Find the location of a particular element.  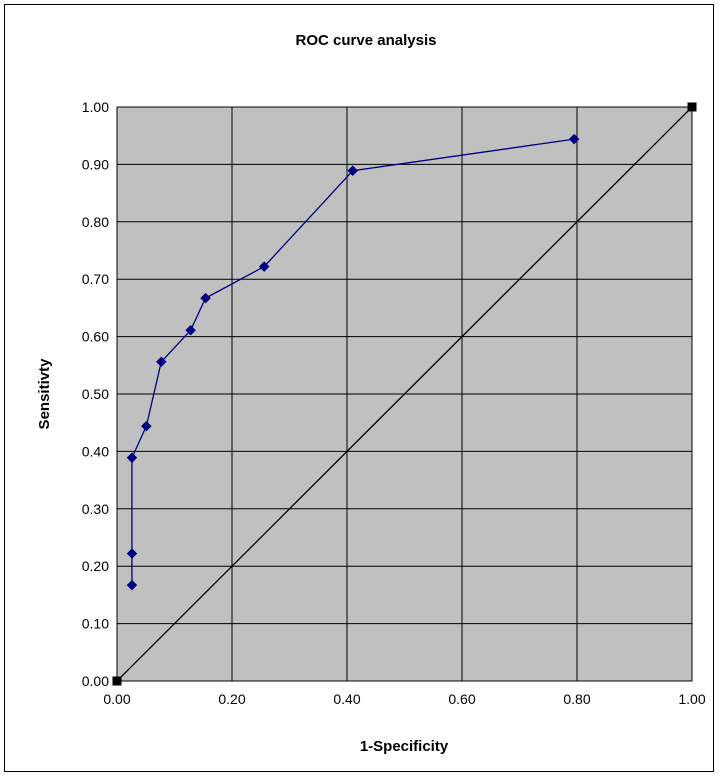

x-tick-label: 0.60 is located at coordinates (461, 699).